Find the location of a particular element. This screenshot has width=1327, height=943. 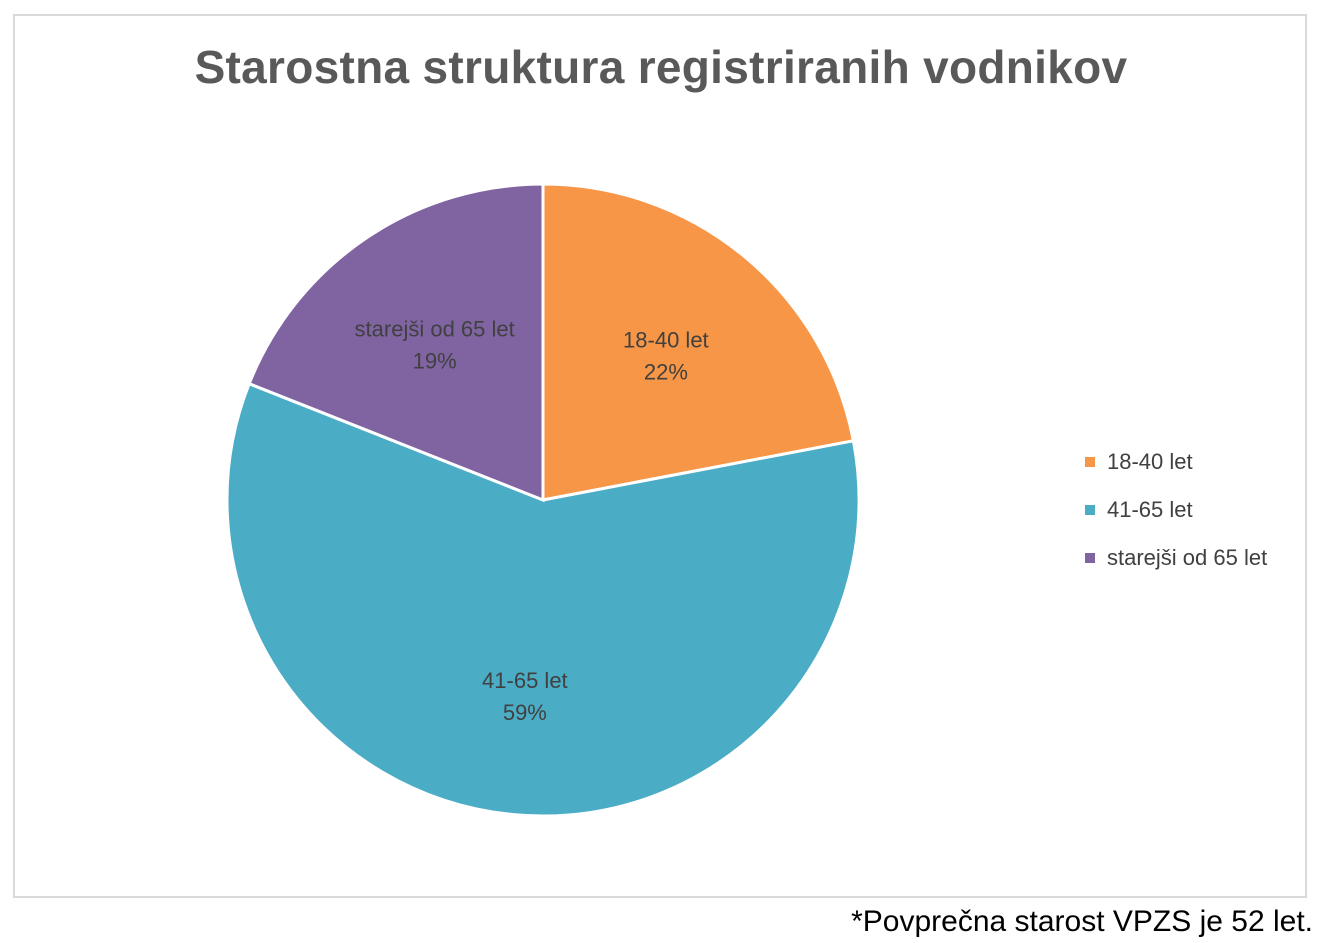

chart-legend: 18-40 let 41-65 let starejši od 65 let is located at coordinates (1176, 510).